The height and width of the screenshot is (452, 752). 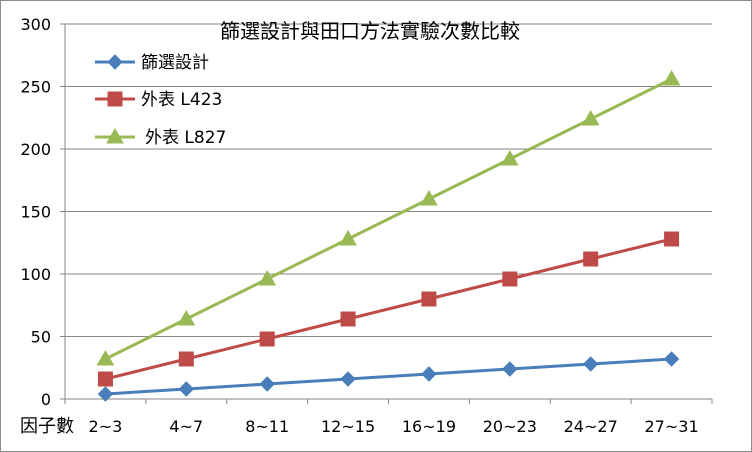 What do you see at coordinates (429, 426) in the screenshot?
I see `x-tick-label: 16~19` at bounding box center [429, 426].